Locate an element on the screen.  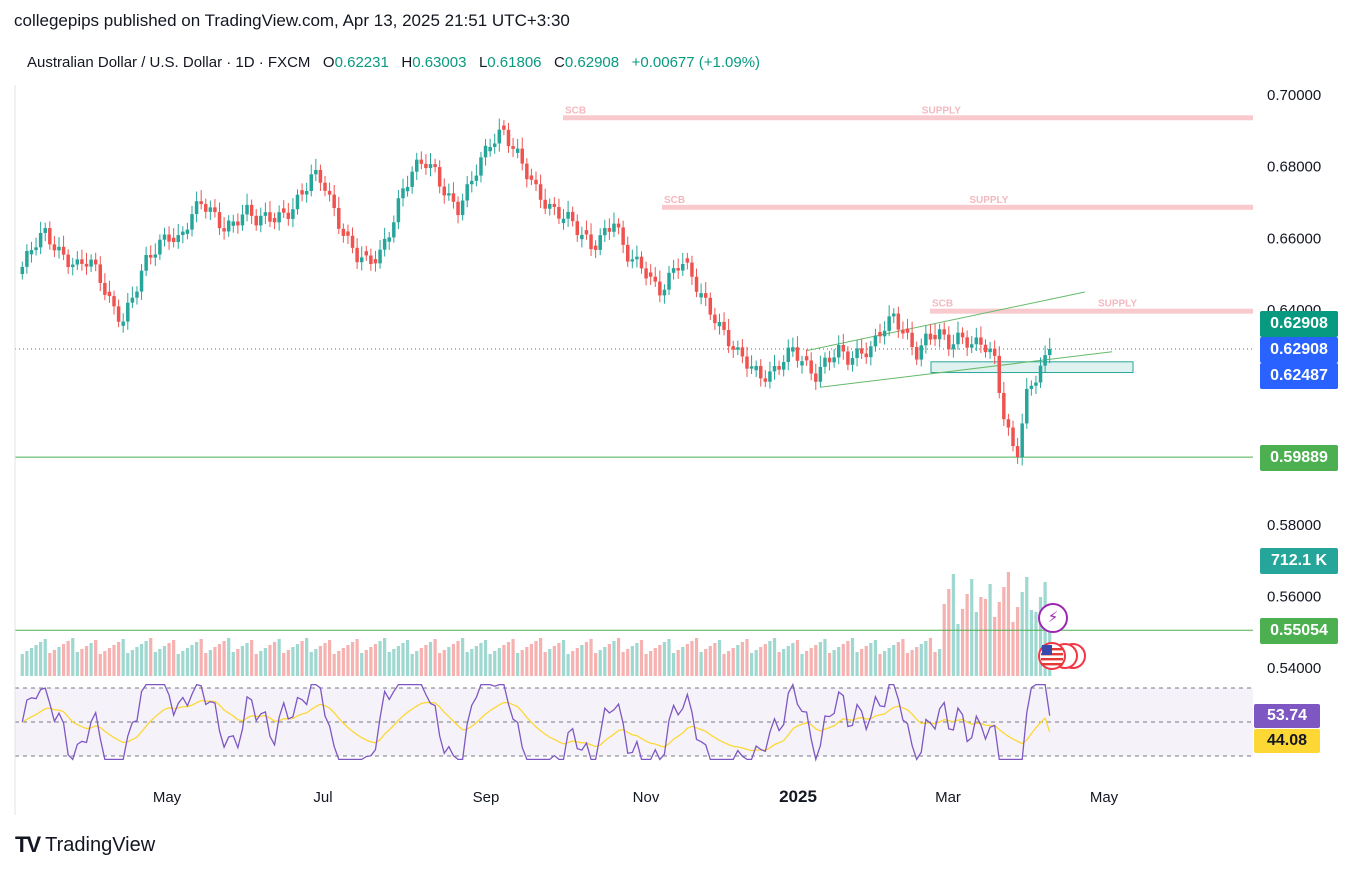
legend-high: 0.63003 is located at coordinates (439, 62).